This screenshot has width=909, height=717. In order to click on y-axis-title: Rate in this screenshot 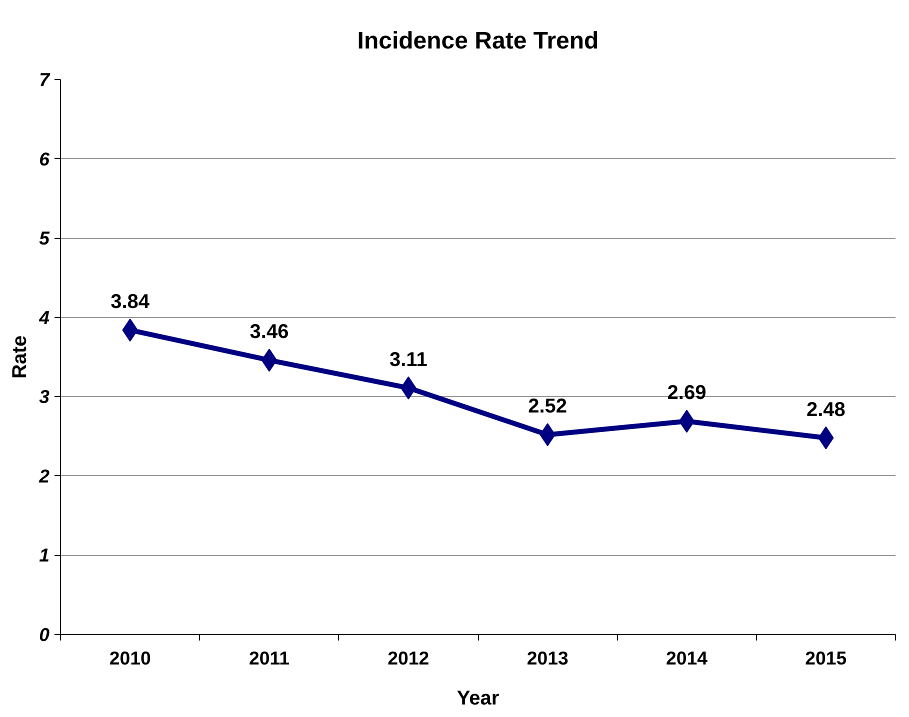, I will do `click(20, 357)`.